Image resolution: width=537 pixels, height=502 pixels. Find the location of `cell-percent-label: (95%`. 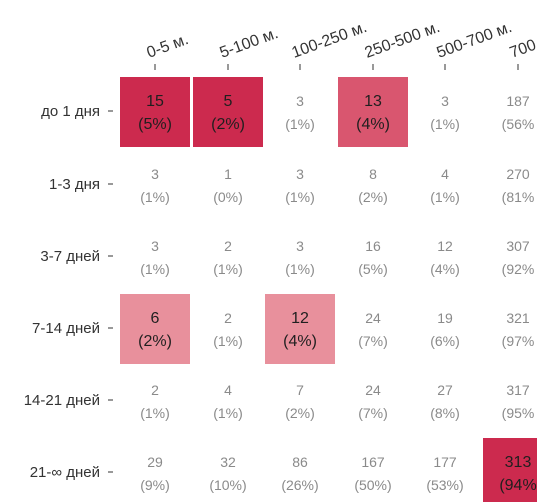

cell-percent-label: (95% is located at coordinates (518, 413).